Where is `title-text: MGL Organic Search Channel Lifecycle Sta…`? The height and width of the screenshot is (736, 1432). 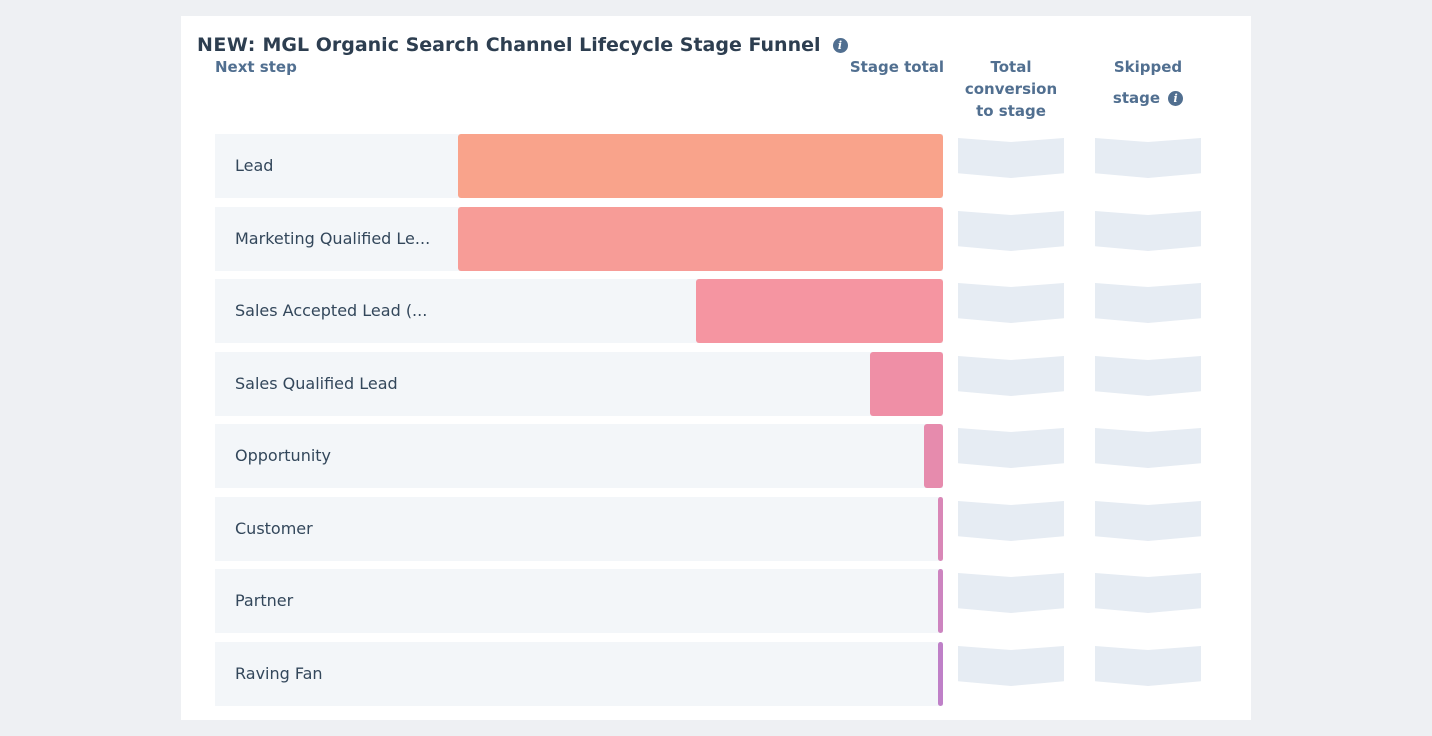 title-text: MGL Organic Search Channel Lifecycle Sta… is located at coordinates (541, 45).